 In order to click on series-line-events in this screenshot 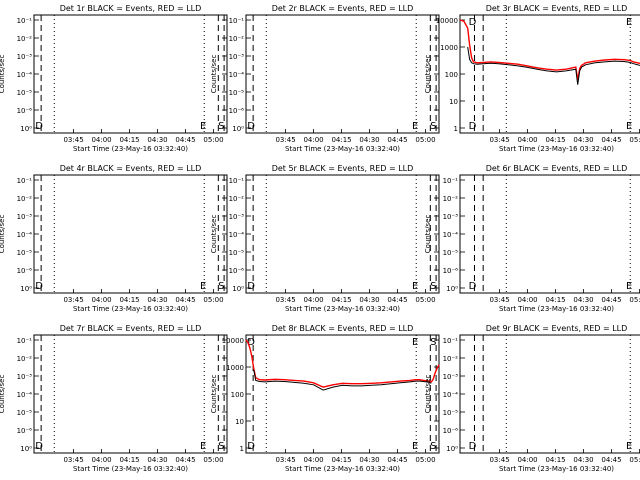, I will do `click(342, 380)`.